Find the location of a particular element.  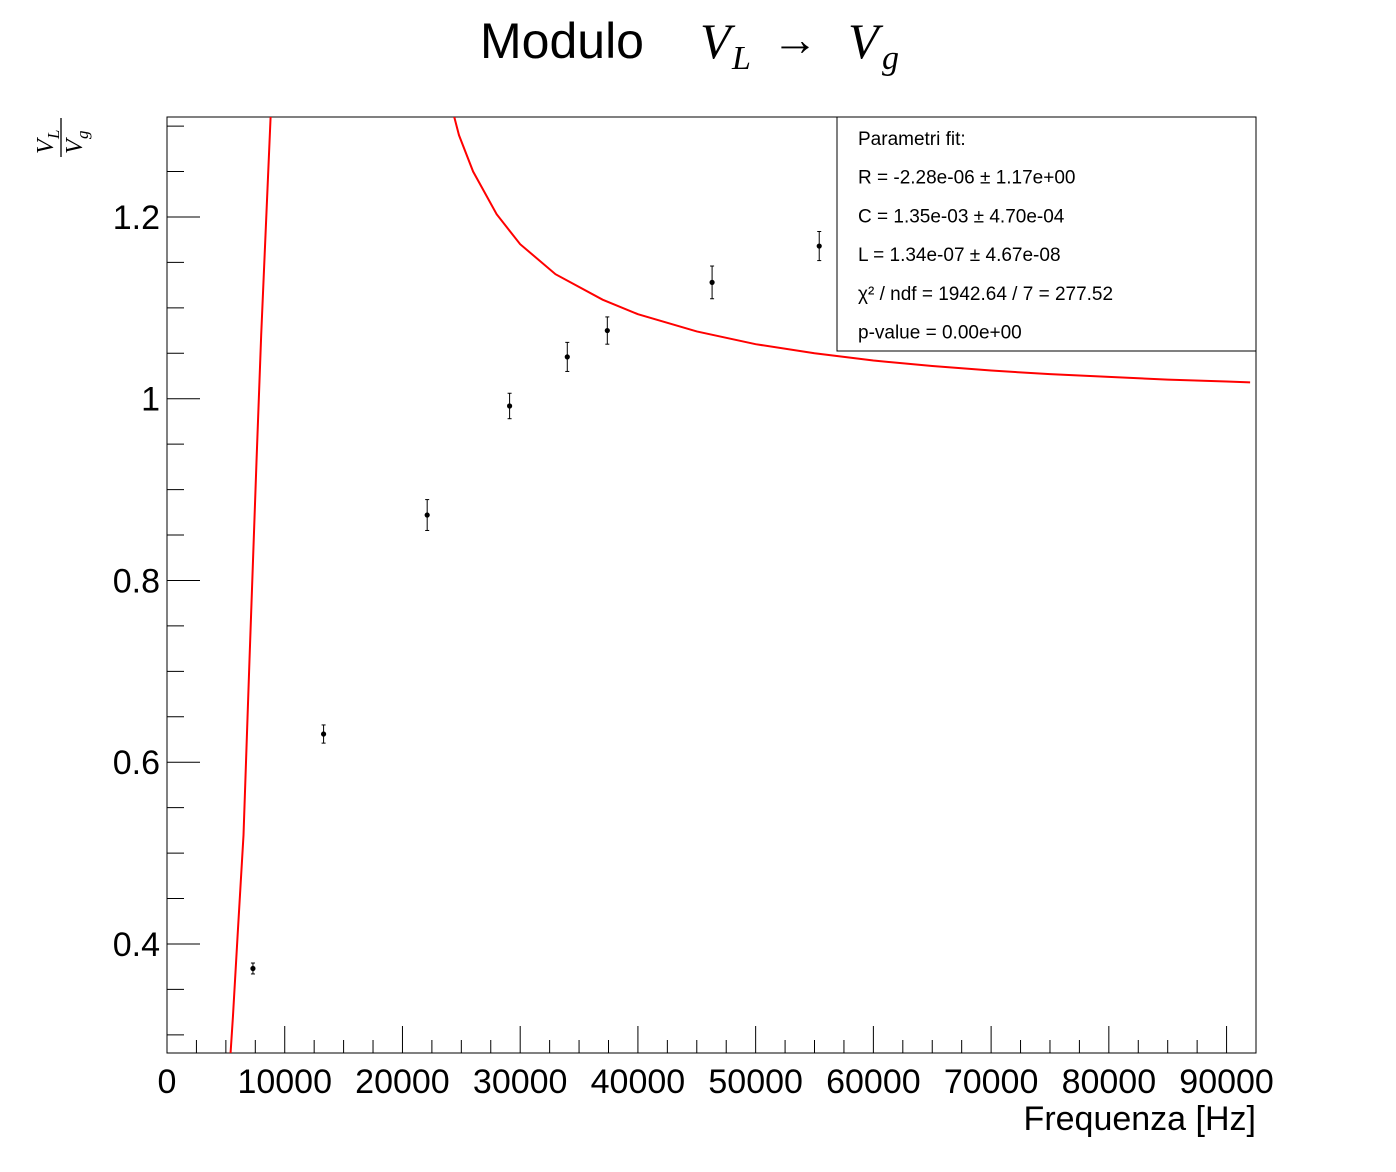

fit-parameters-frame is located at coordinates (1046, 234).